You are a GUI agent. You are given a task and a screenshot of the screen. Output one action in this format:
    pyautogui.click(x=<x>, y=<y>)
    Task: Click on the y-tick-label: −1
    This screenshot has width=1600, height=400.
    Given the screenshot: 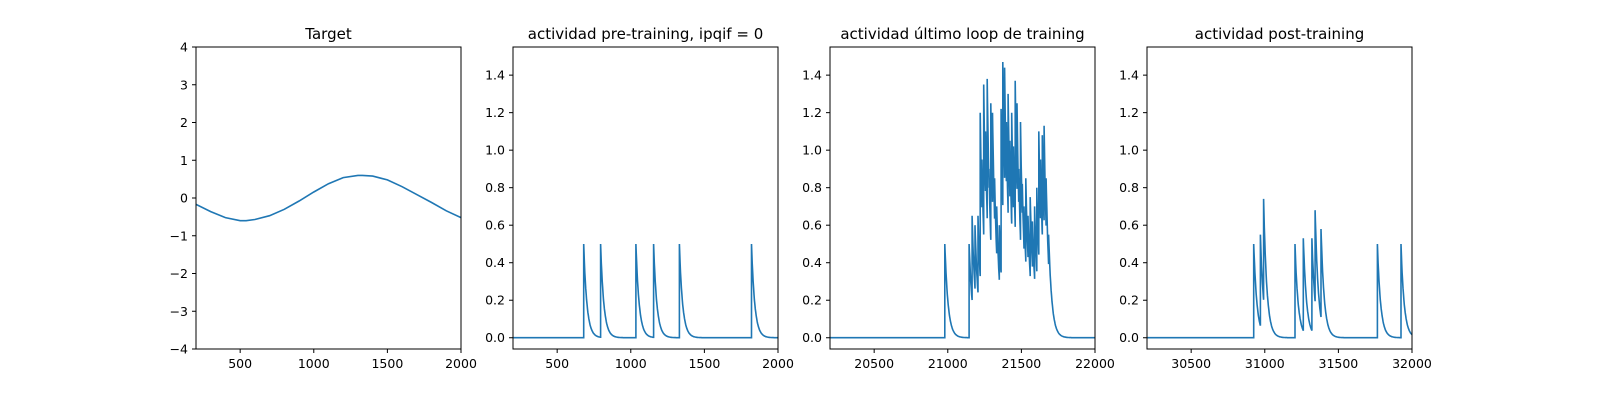 What is the action you would take?
    pyautogui.click(x=179, y=235)
    